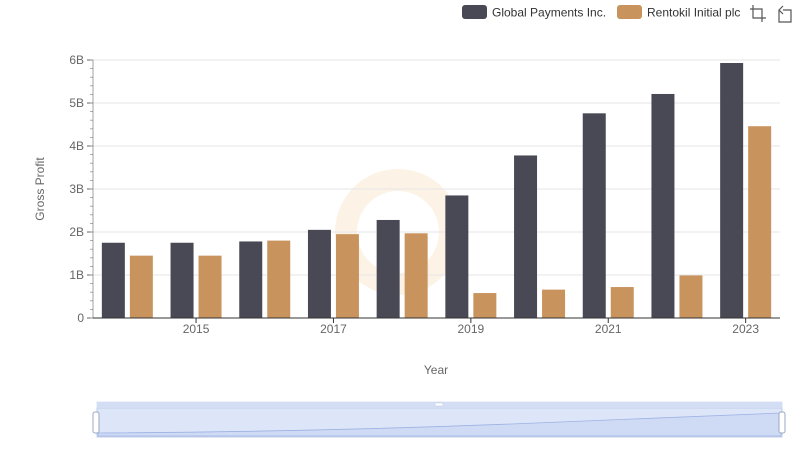 This screenshot has width=800, height=461. I want to click on x-tick-label: 2017, so click(333, 329).